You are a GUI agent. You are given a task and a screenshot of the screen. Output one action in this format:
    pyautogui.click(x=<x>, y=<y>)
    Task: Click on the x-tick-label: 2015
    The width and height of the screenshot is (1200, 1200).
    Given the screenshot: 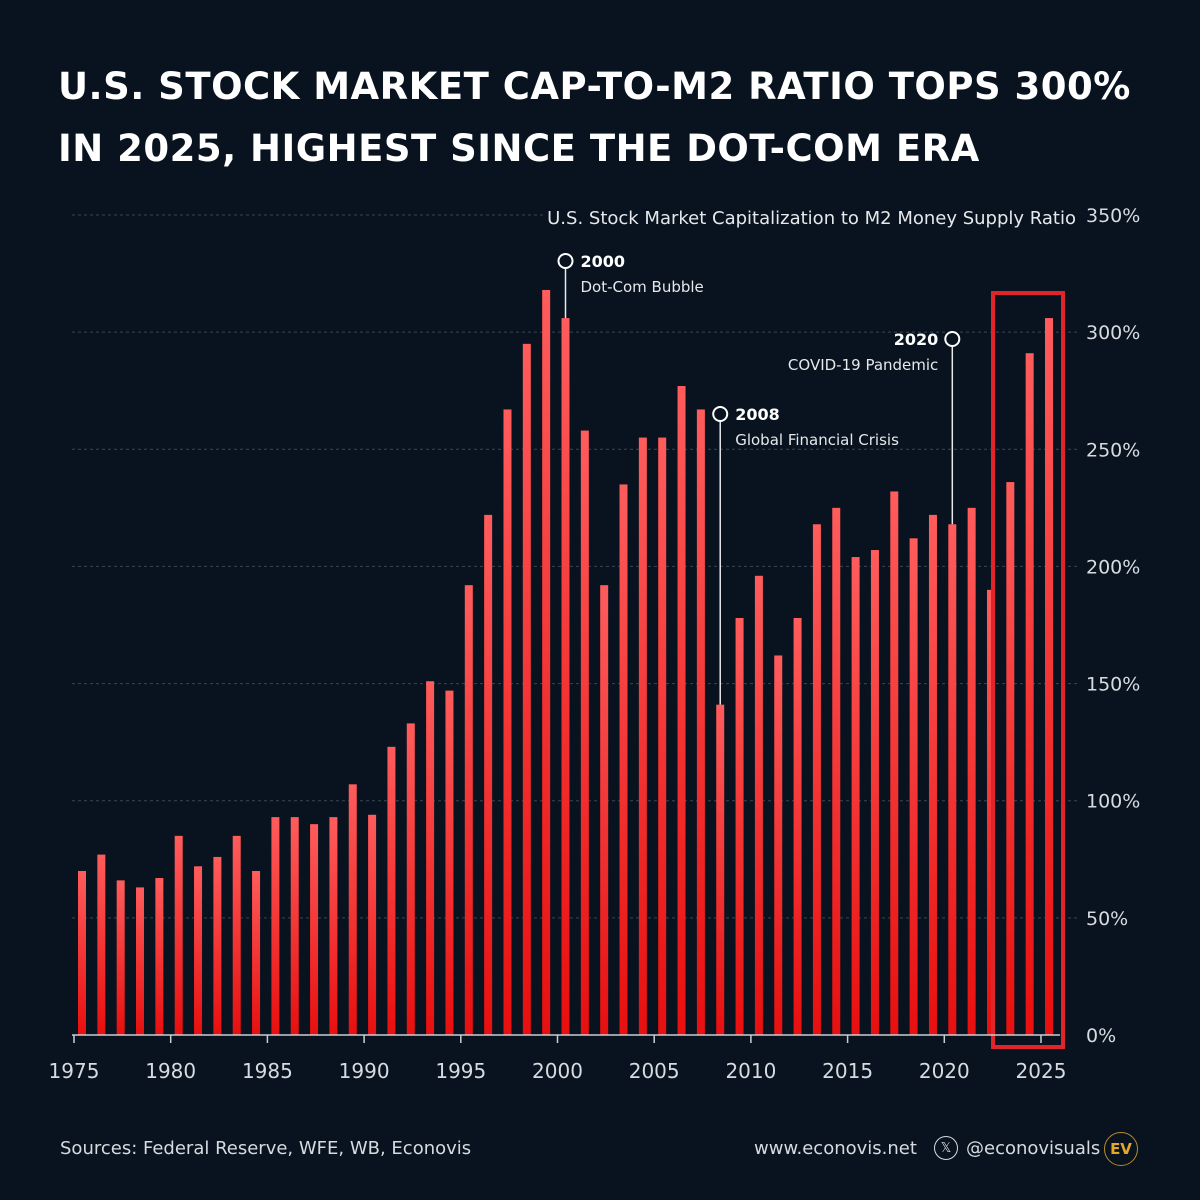 What is the action you would take?
    pyautogui.click(x=847, y=1071)
    